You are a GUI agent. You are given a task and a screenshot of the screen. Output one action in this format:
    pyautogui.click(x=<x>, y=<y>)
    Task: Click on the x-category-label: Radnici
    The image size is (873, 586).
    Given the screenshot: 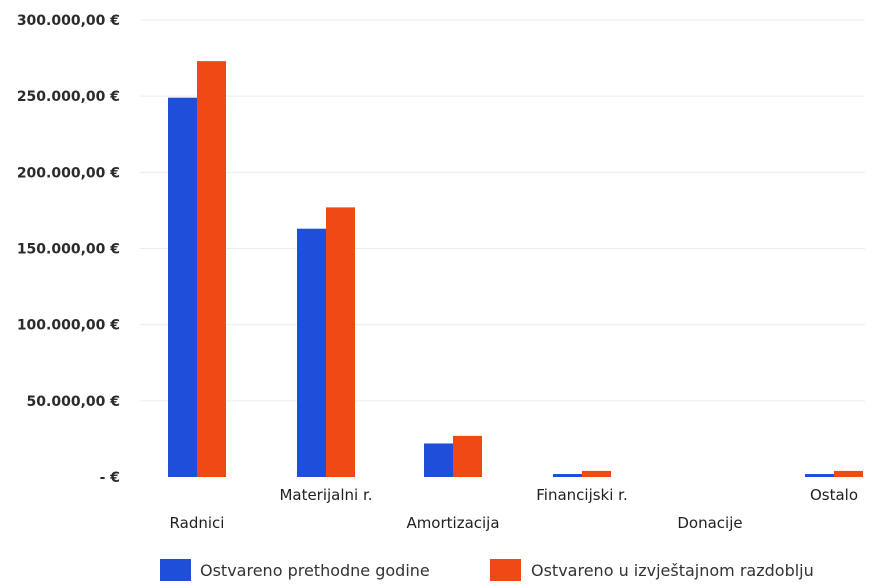 What is the action you would take?
    pyautogui.click(x=197, y=523)
    